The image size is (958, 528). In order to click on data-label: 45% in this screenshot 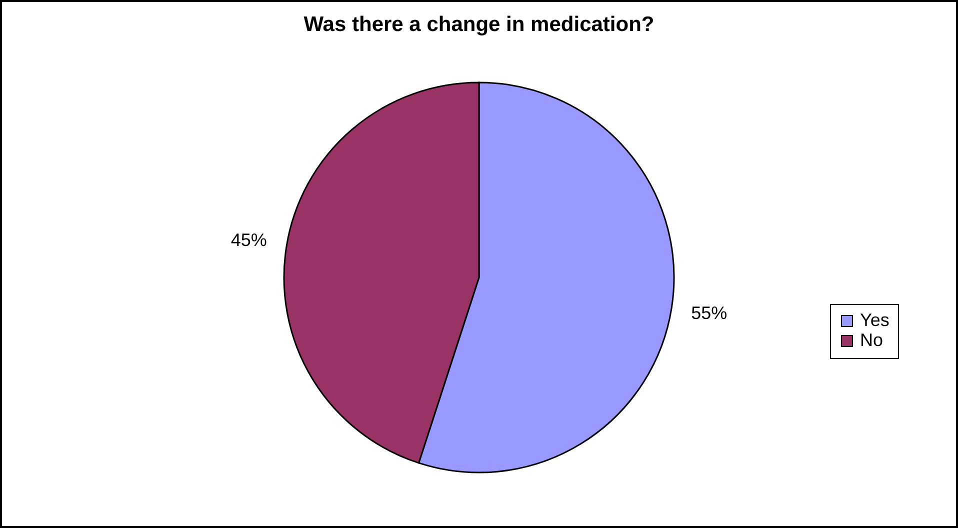, I will do `click(248, 240)`.